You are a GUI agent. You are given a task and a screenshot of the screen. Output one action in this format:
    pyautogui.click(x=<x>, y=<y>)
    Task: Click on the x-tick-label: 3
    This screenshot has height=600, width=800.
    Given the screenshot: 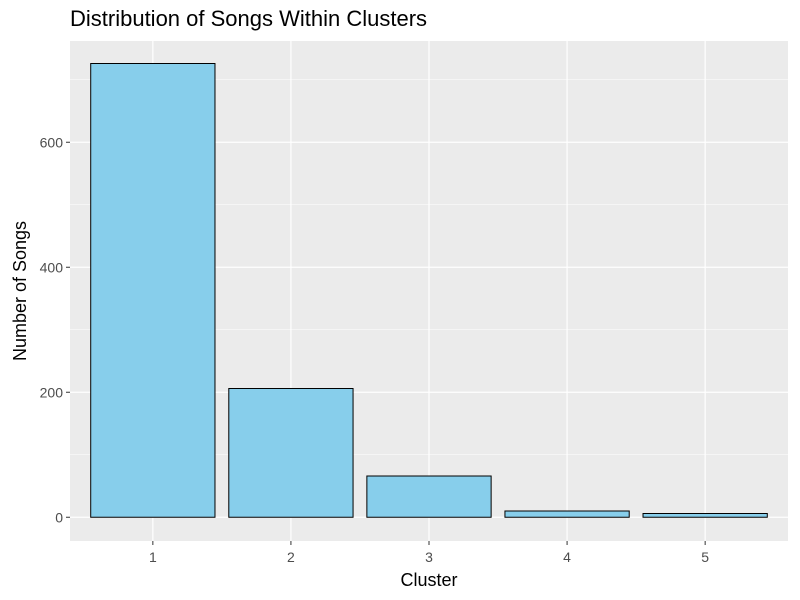 What is the action you would take?
    pyautogui.click(x=429, y=557)
    